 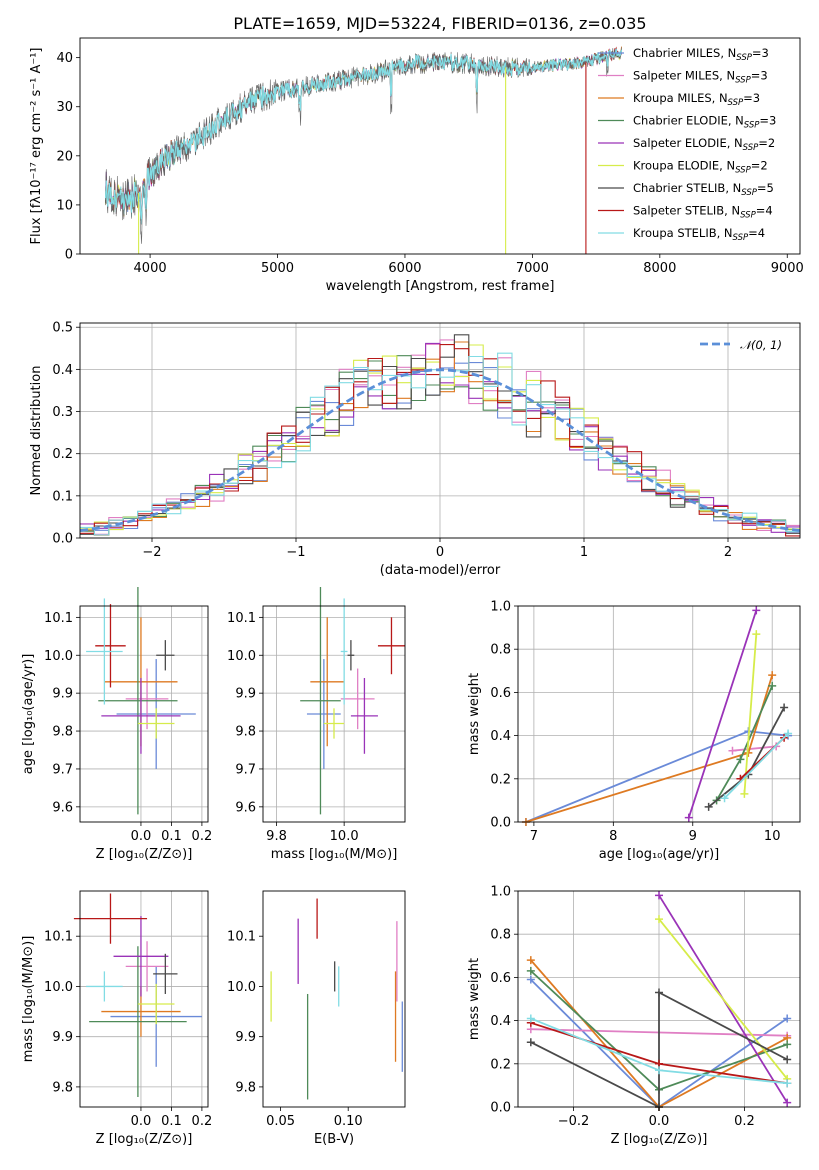 I want to click on legend-label: Salpeter ELODIE, NSSP=2, so click(x=704, y=144).